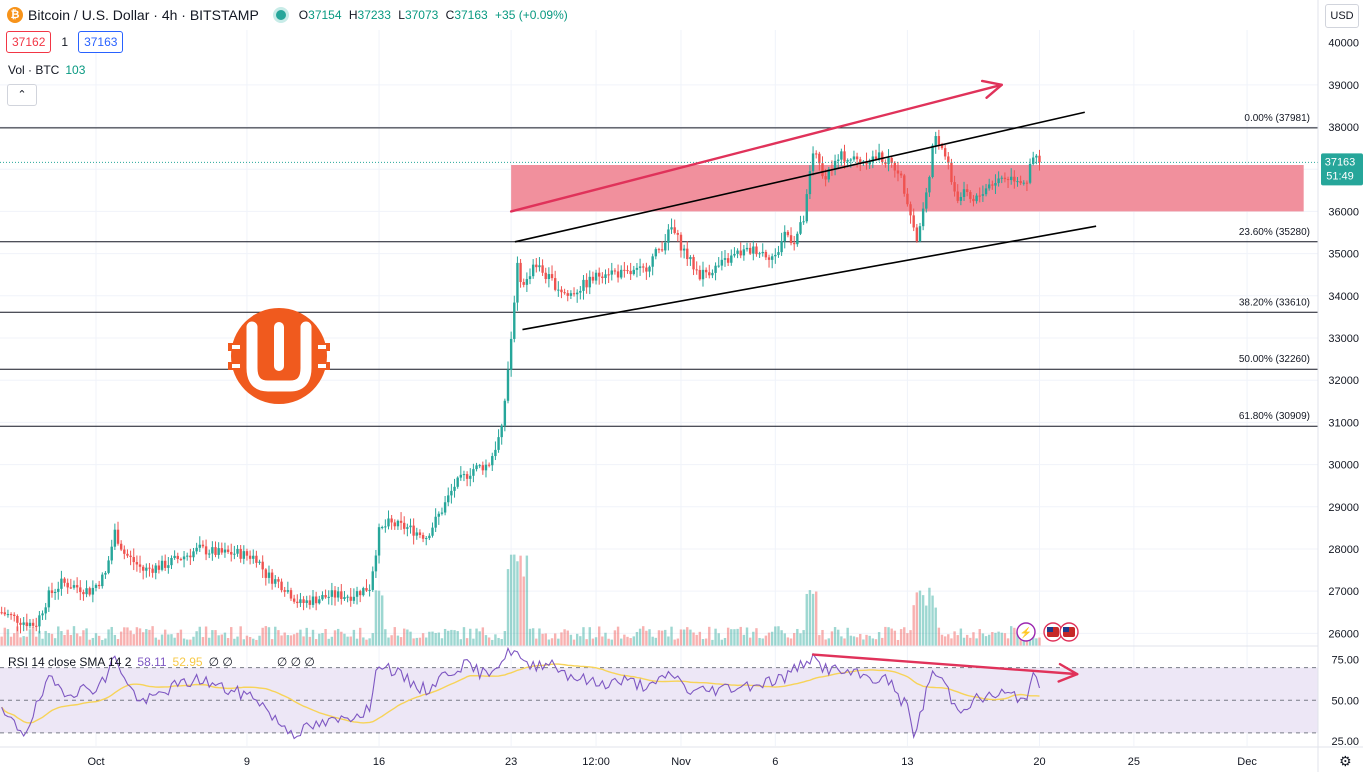  What do you see at coordinates (325, 15) in the screenshot?
I see `open-value: 37154` at bounding box center [325, 15].